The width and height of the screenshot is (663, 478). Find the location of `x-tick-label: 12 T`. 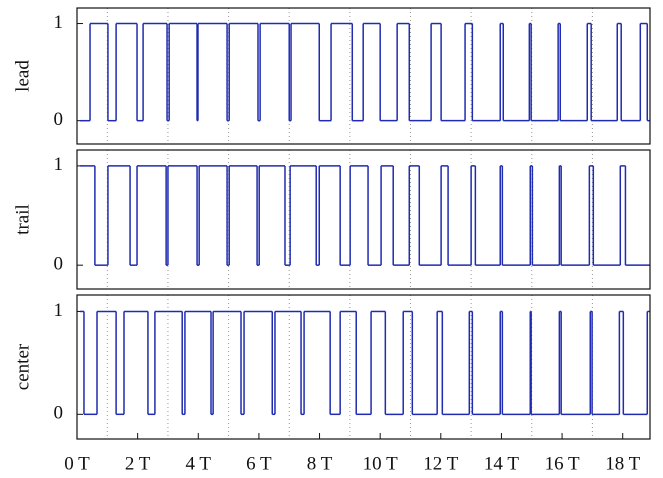

x-tick-label: 12 T is located at coordinates (440, 463).